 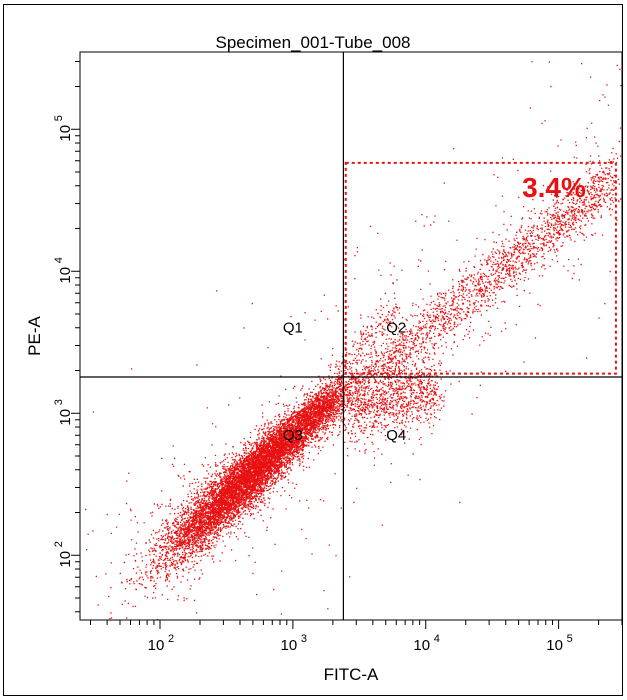 What do you see at coordinates (356, 637) in the screenshot?
I see `x-axis: 10 2 10 3 10 4 10 5` at bounding box center [356, 637].